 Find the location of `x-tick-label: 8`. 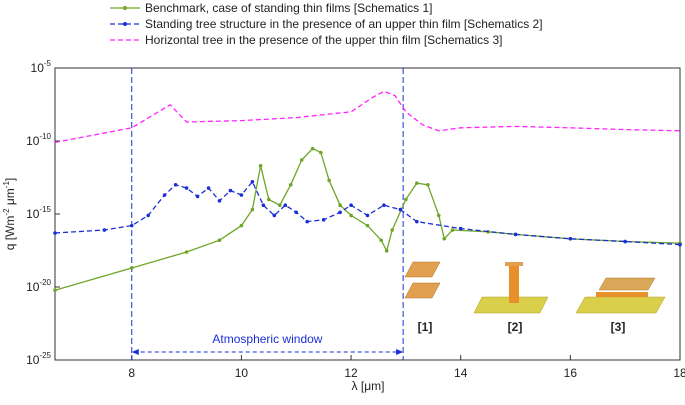

x-tick-label: 8 is located at coordinates (131, 373).